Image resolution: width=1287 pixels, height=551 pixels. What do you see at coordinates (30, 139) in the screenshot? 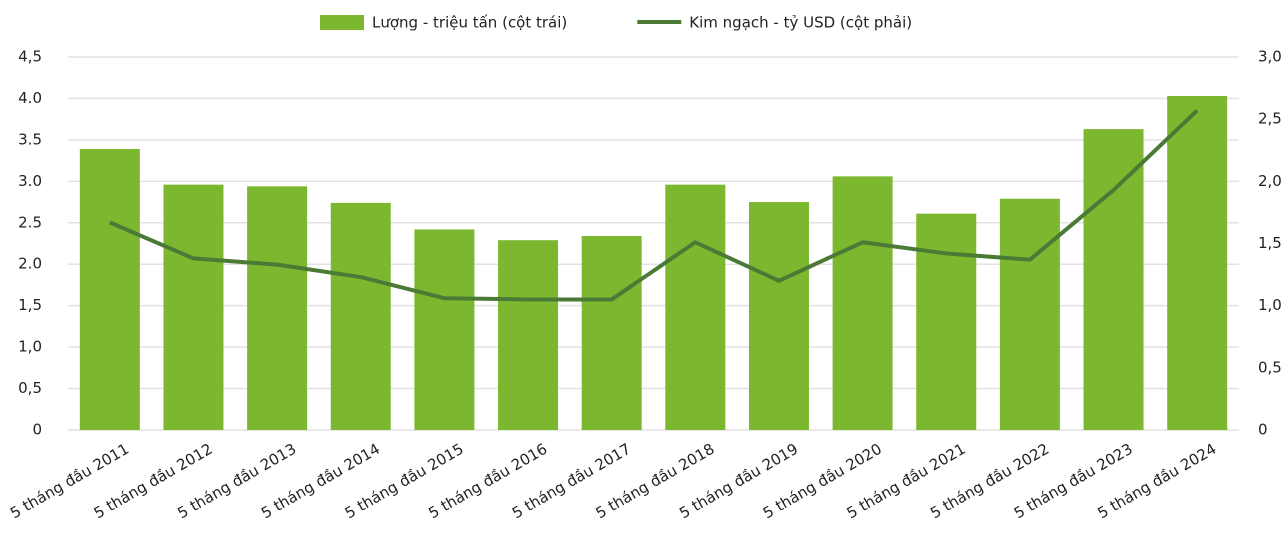
I see `y-tick-label: 3.5` at bounding box center [30, 139].